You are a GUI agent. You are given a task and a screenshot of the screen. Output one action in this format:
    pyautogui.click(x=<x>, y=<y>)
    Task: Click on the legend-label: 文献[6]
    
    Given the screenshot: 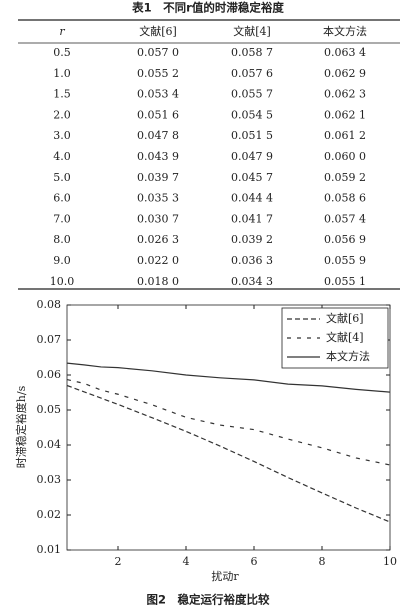 What is the action you would take?
    pyautogui.click(x=345, y=318)
    